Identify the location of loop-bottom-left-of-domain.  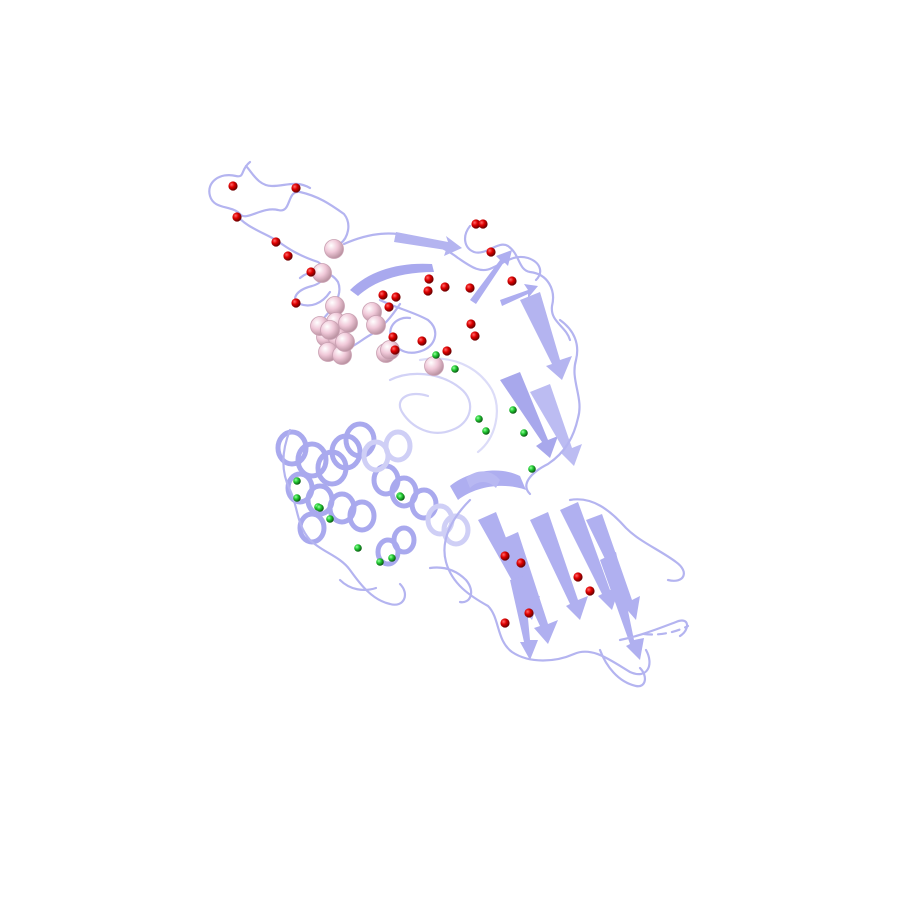
(450, 585).